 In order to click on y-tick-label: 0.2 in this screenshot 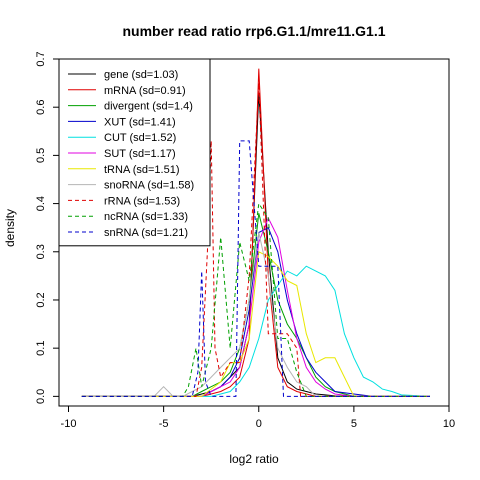, I will do `click(41, 299)`.